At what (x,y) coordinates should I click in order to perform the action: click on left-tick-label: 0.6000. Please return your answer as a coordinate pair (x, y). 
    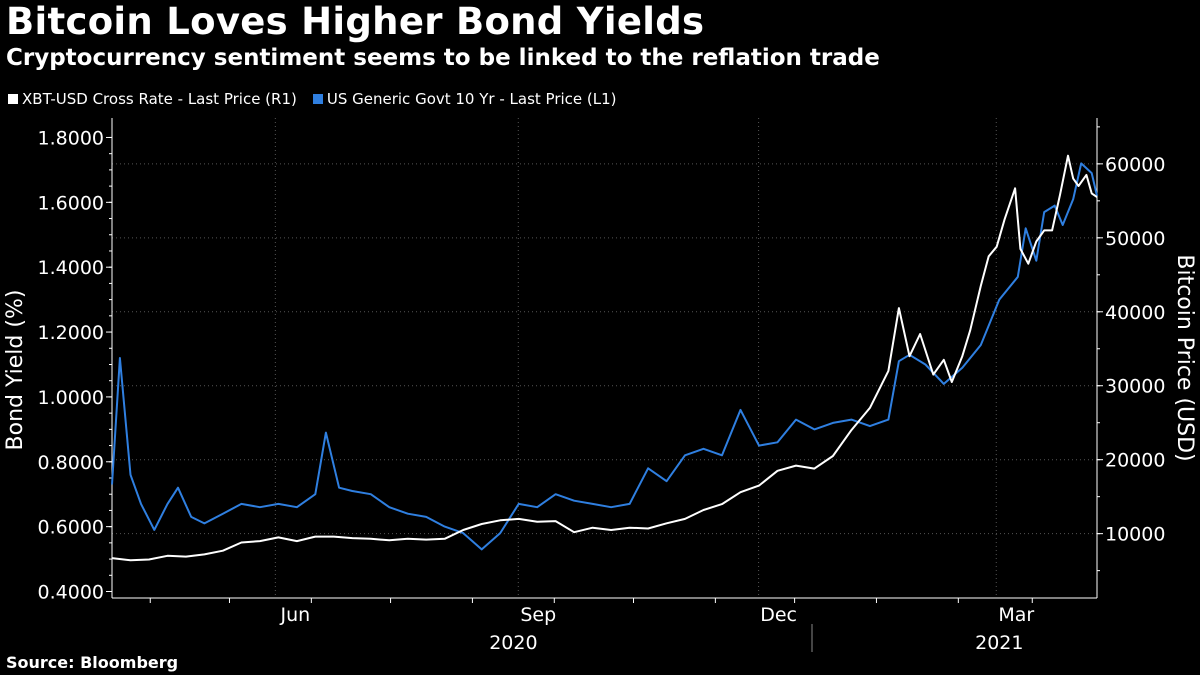
    Looking at the image, I should click on (71, 528).